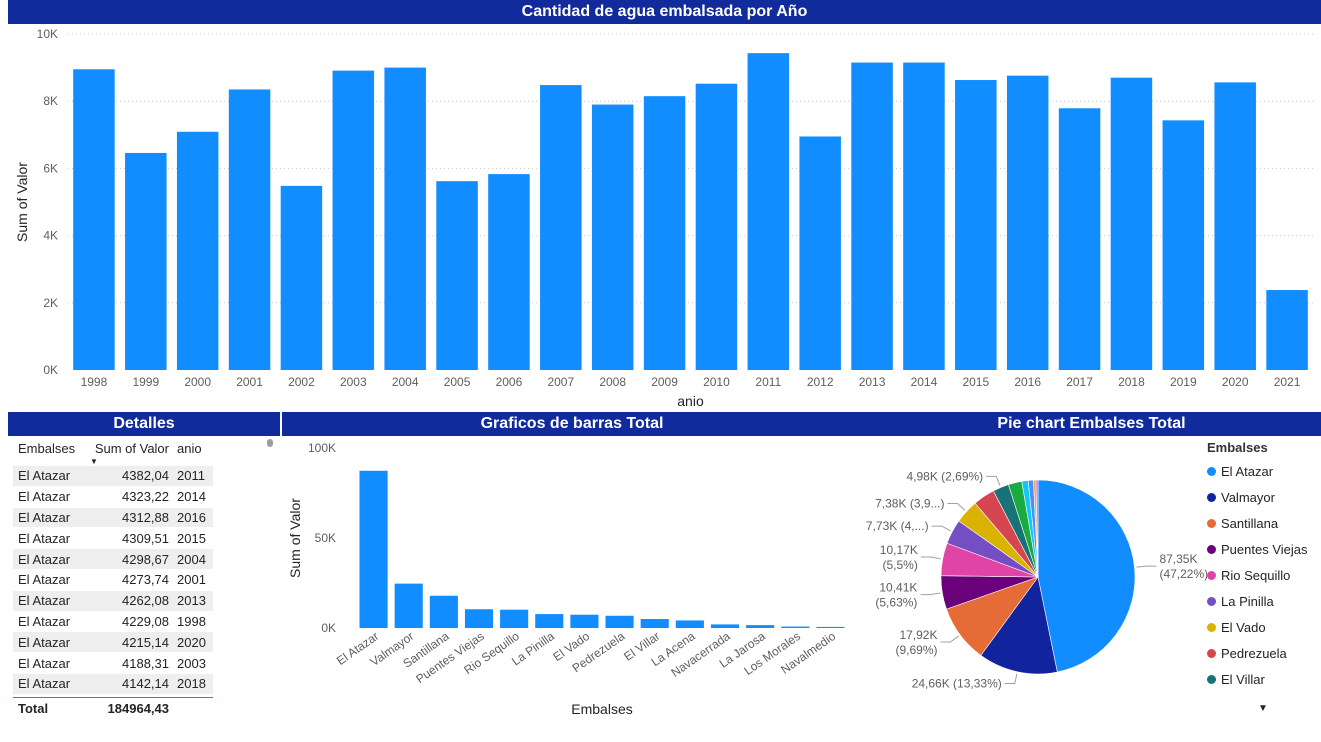  Describe the element at coordinates (1257, 628) in the screenshot. I see `legend-item: El Vado` at that location.